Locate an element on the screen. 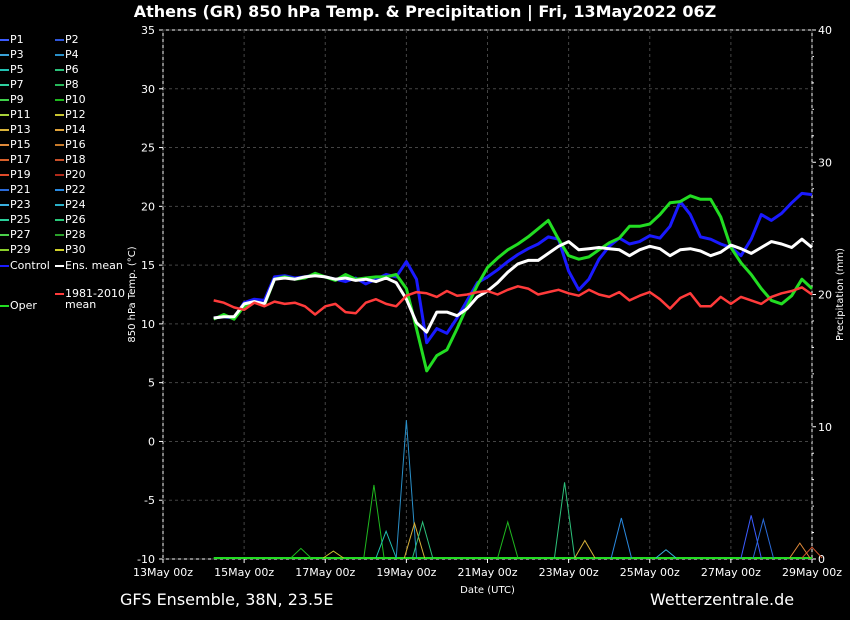  legend-item: P18 is located at coordinates (70, 159).